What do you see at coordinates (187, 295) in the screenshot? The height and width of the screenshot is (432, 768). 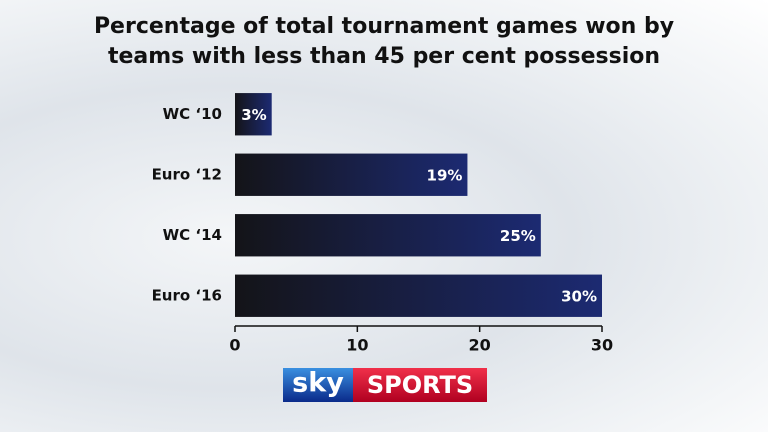 I see `y-tick-label: Euro ‘16` at bounding box center [187, 295].